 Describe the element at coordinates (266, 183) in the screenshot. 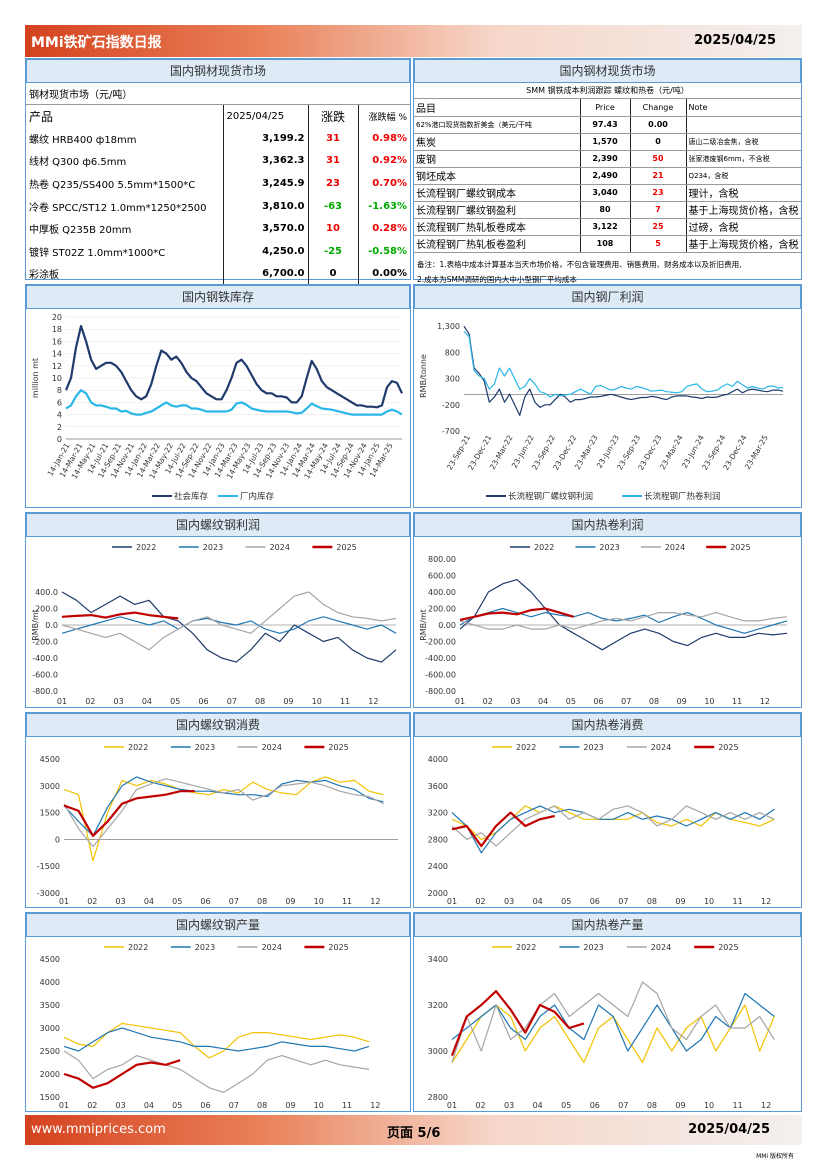

I see `product-price: 3,245.9` at that location.